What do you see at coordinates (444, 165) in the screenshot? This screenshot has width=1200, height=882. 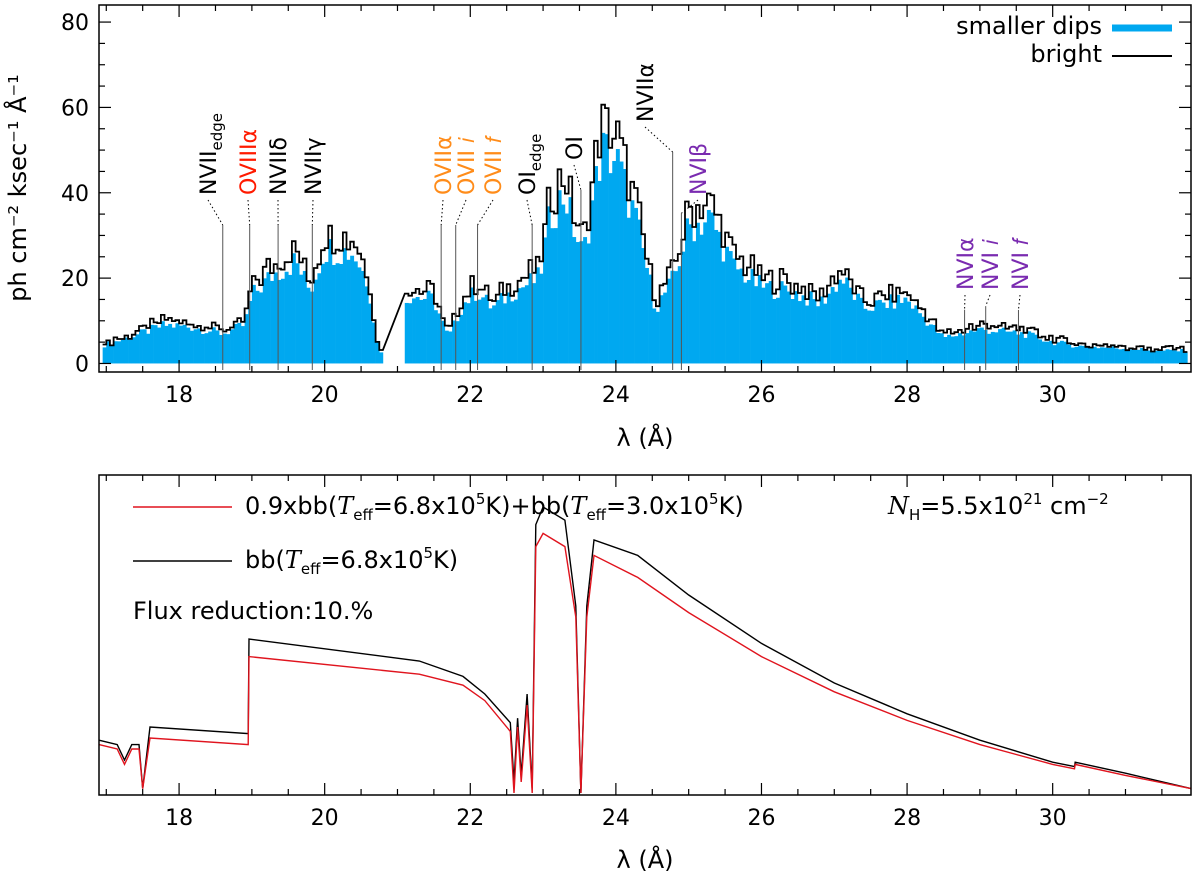 I see `annotation-label: OVIIα` at bounding box center [444, 165].